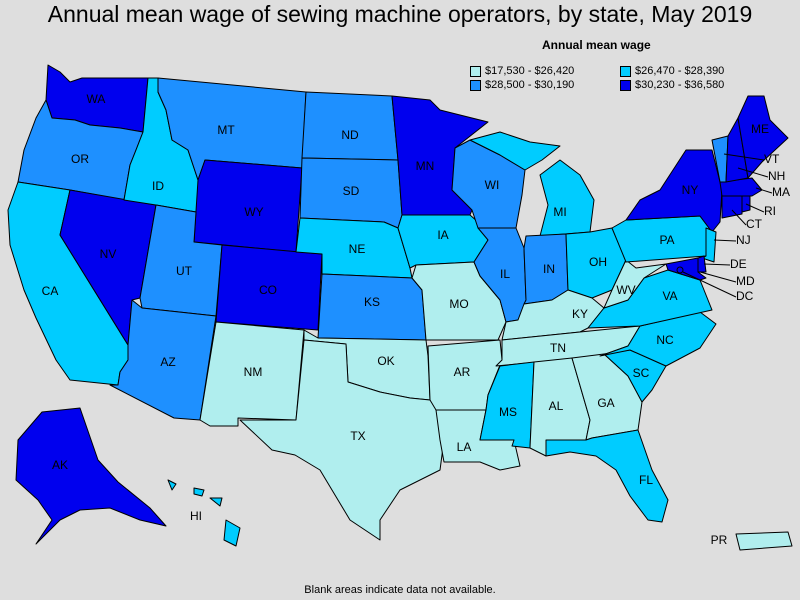 The width and height of the screenshot is (800, 600). I want to click on legend-item-bin-0: $17,530 - $26,420, so click(522, 71).